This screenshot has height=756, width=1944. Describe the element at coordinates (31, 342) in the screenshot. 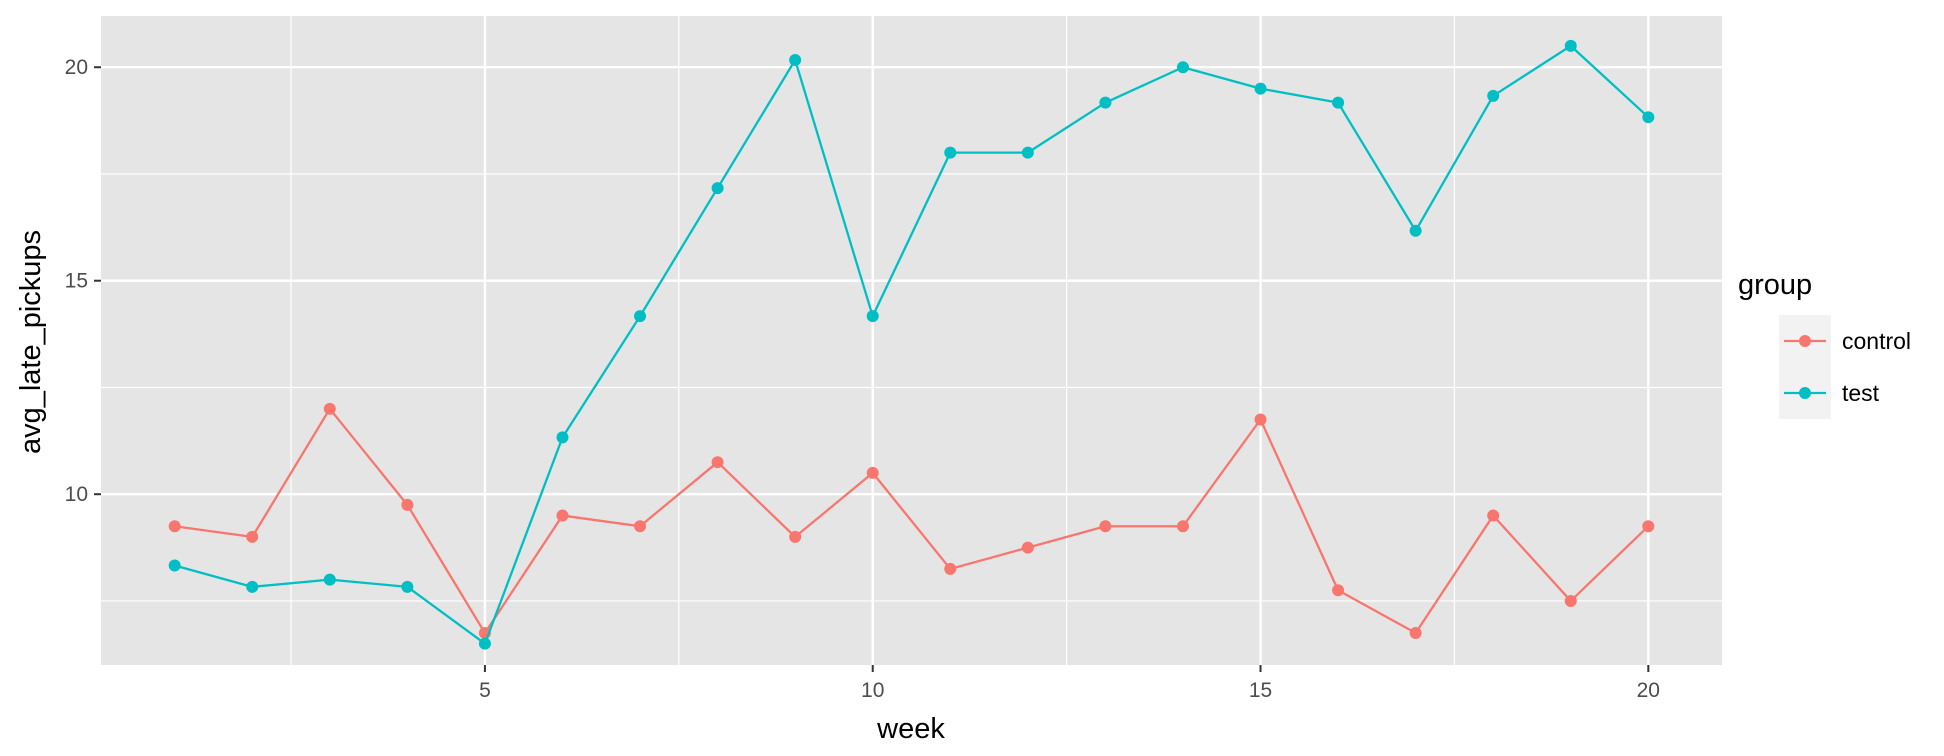

I see `y-axis-title: avg_late_pickups` at that location.